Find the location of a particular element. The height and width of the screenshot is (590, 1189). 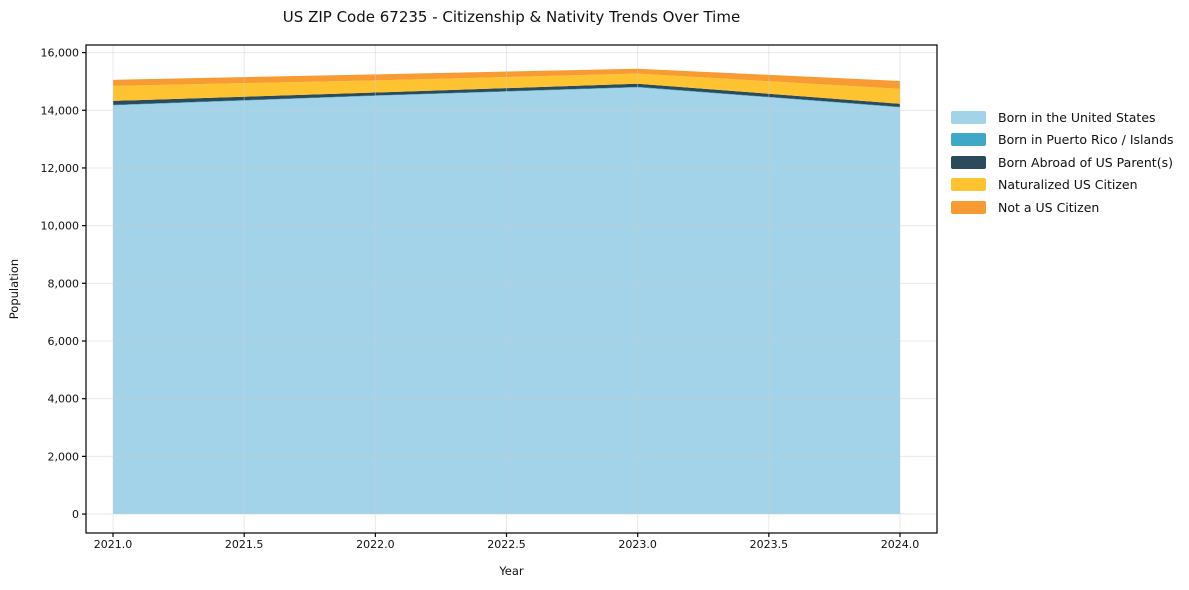

x-tick-label: 2022.5 is located at coordinates (506, 544).